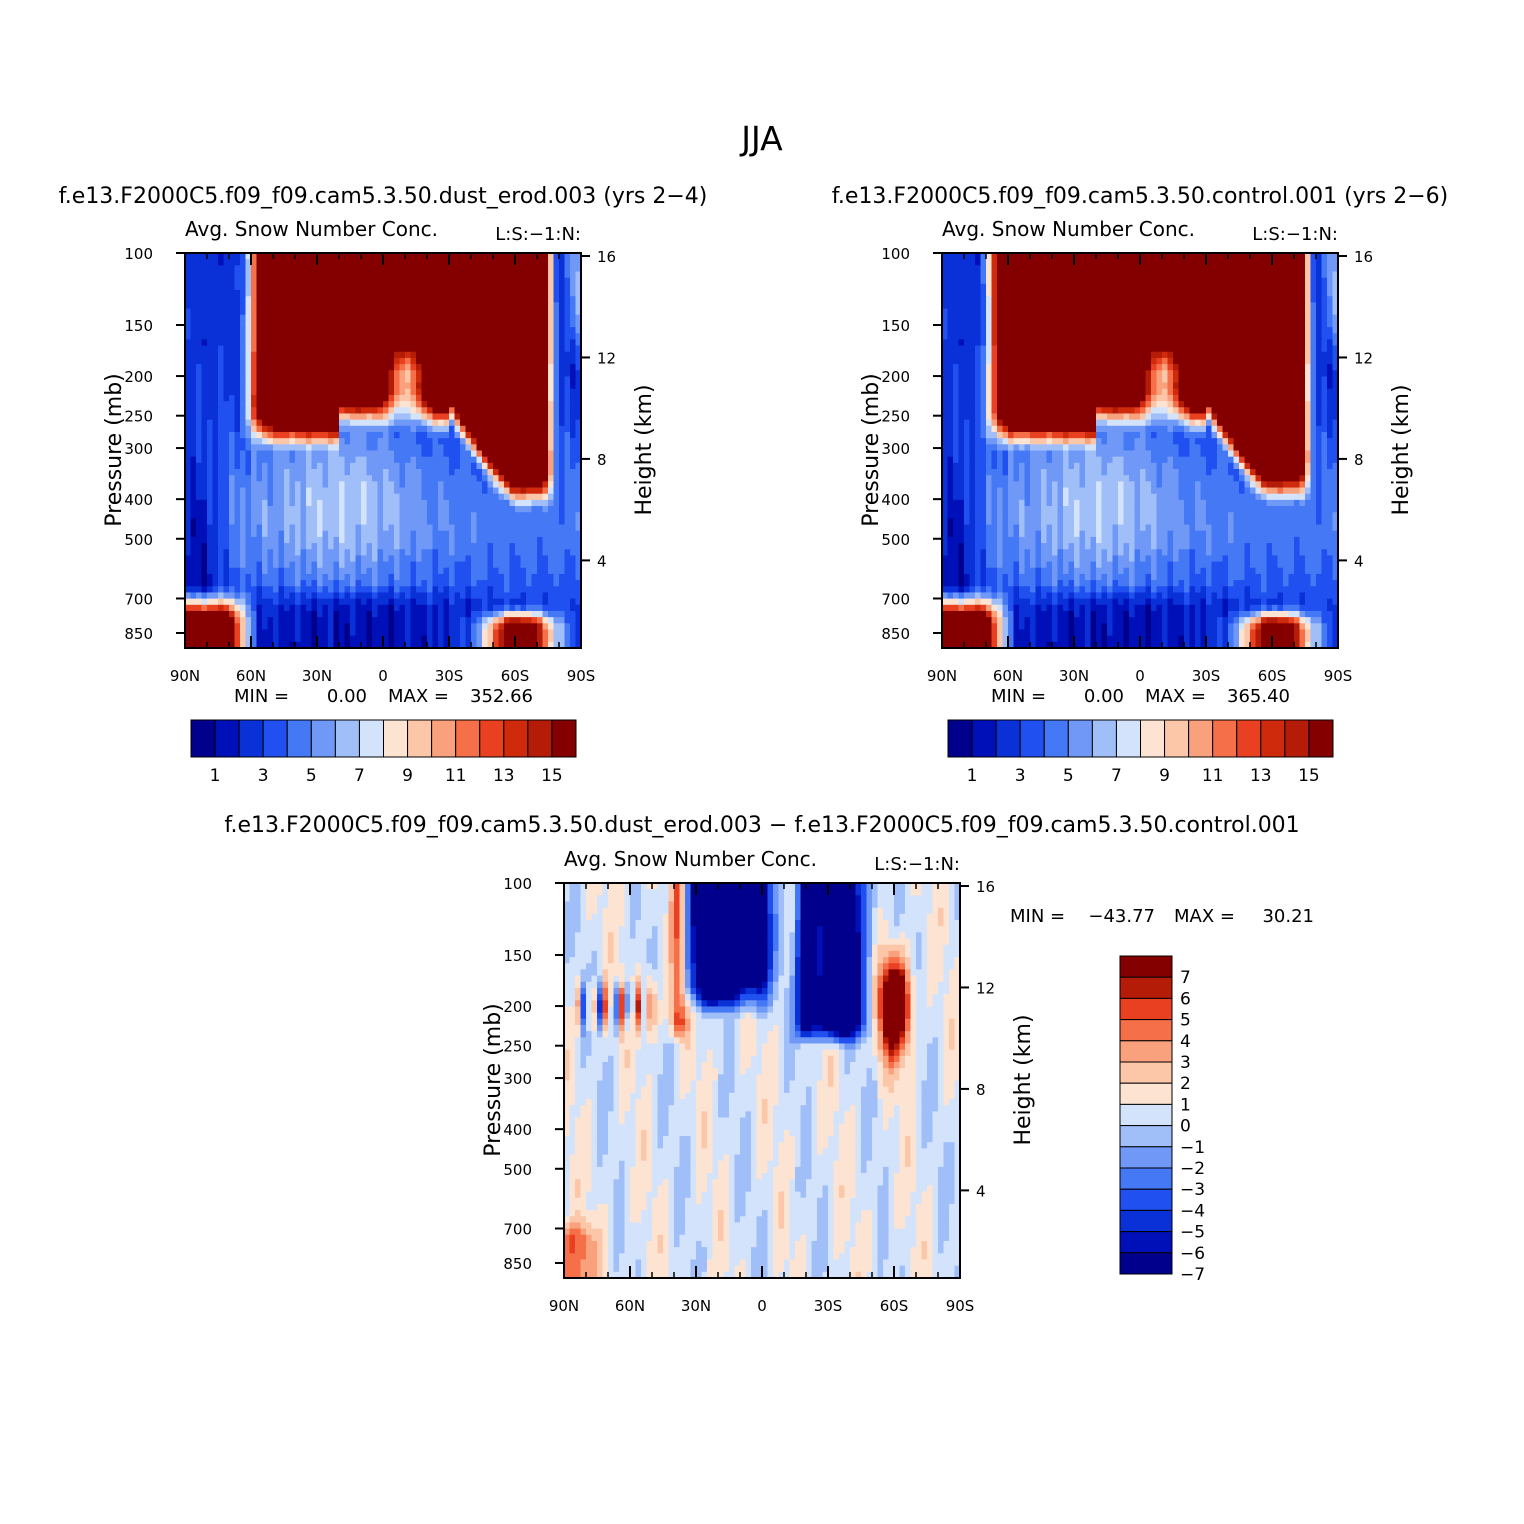 The width and height of the screenshot is (1524, 1524). I want to click on x-tick-label: 90S, so click(1338, 676).